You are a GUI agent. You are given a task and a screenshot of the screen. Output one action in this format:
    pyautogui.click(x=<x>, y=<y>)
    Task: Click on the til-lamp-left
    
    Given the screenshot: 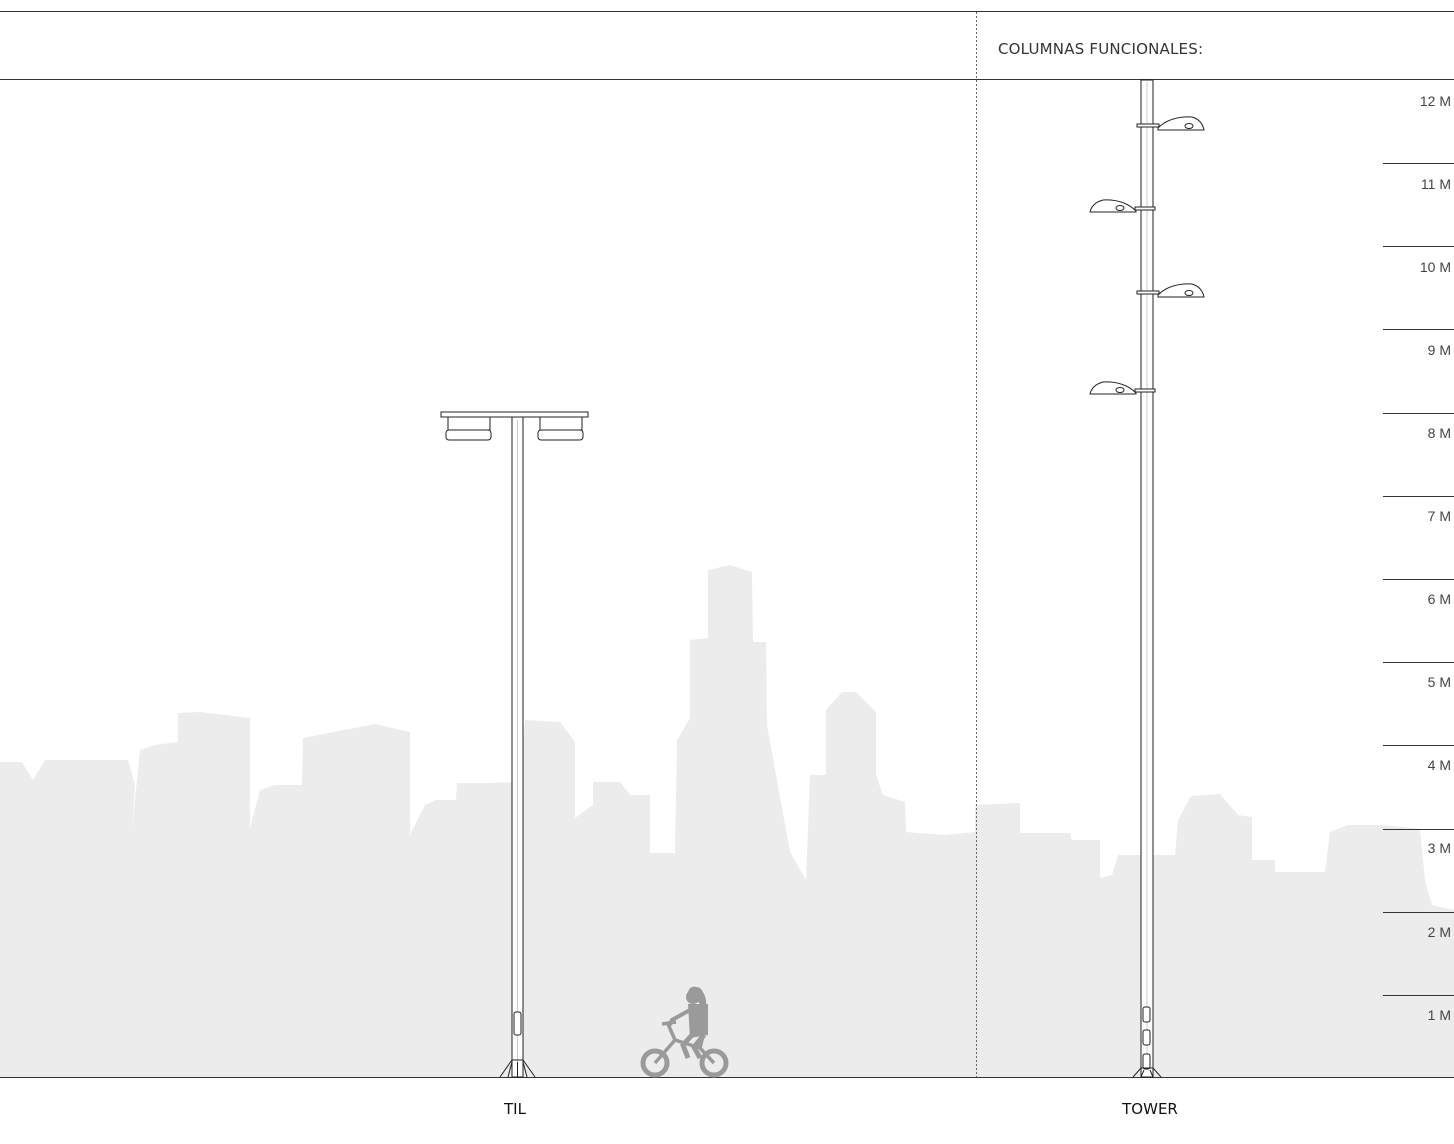 What is the action you would take?
    pyautogui.click(x=469, y=423)
    